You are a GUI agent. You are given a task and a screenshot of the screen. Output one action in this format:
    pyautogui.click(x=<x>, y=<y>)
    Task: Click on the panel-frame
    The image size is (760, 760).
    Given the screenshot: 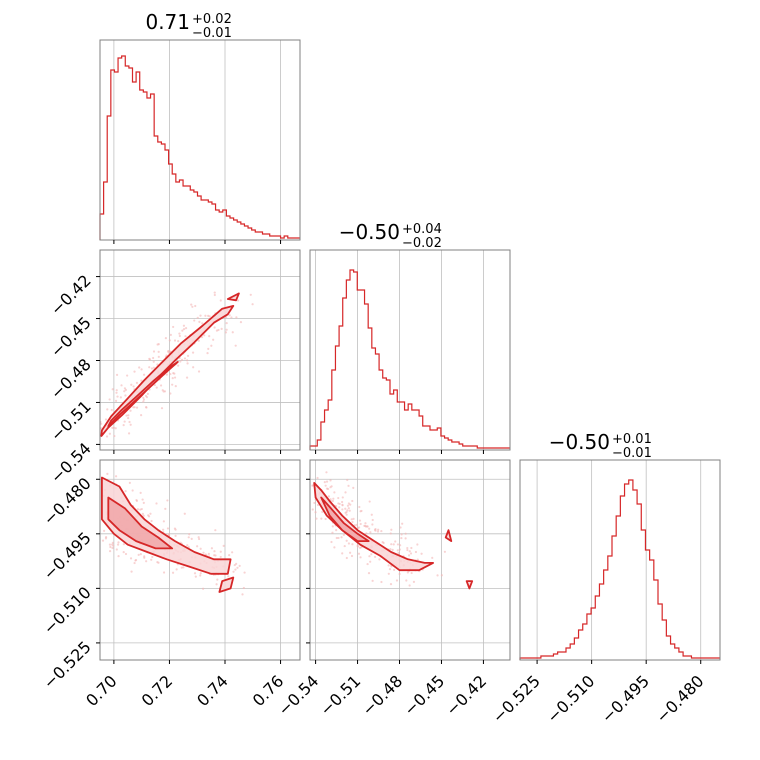 What is the action you would take?
    pyautogui.click(x=200, y=140)
    